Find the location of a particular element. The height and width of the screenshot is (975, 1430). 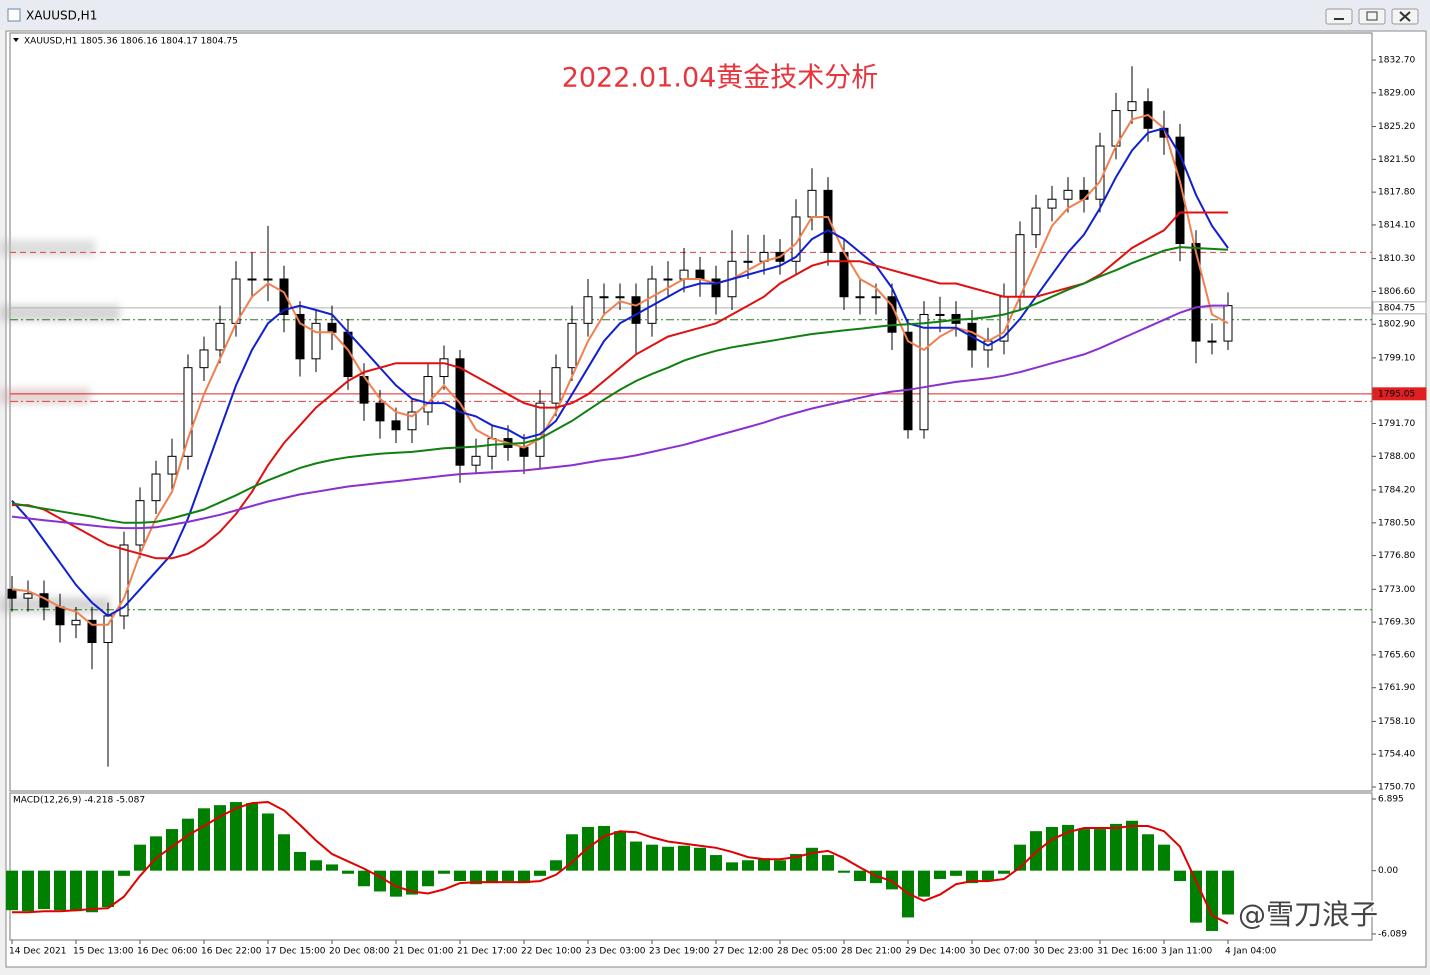

maximize-button is located at coordinates (1372, 16).